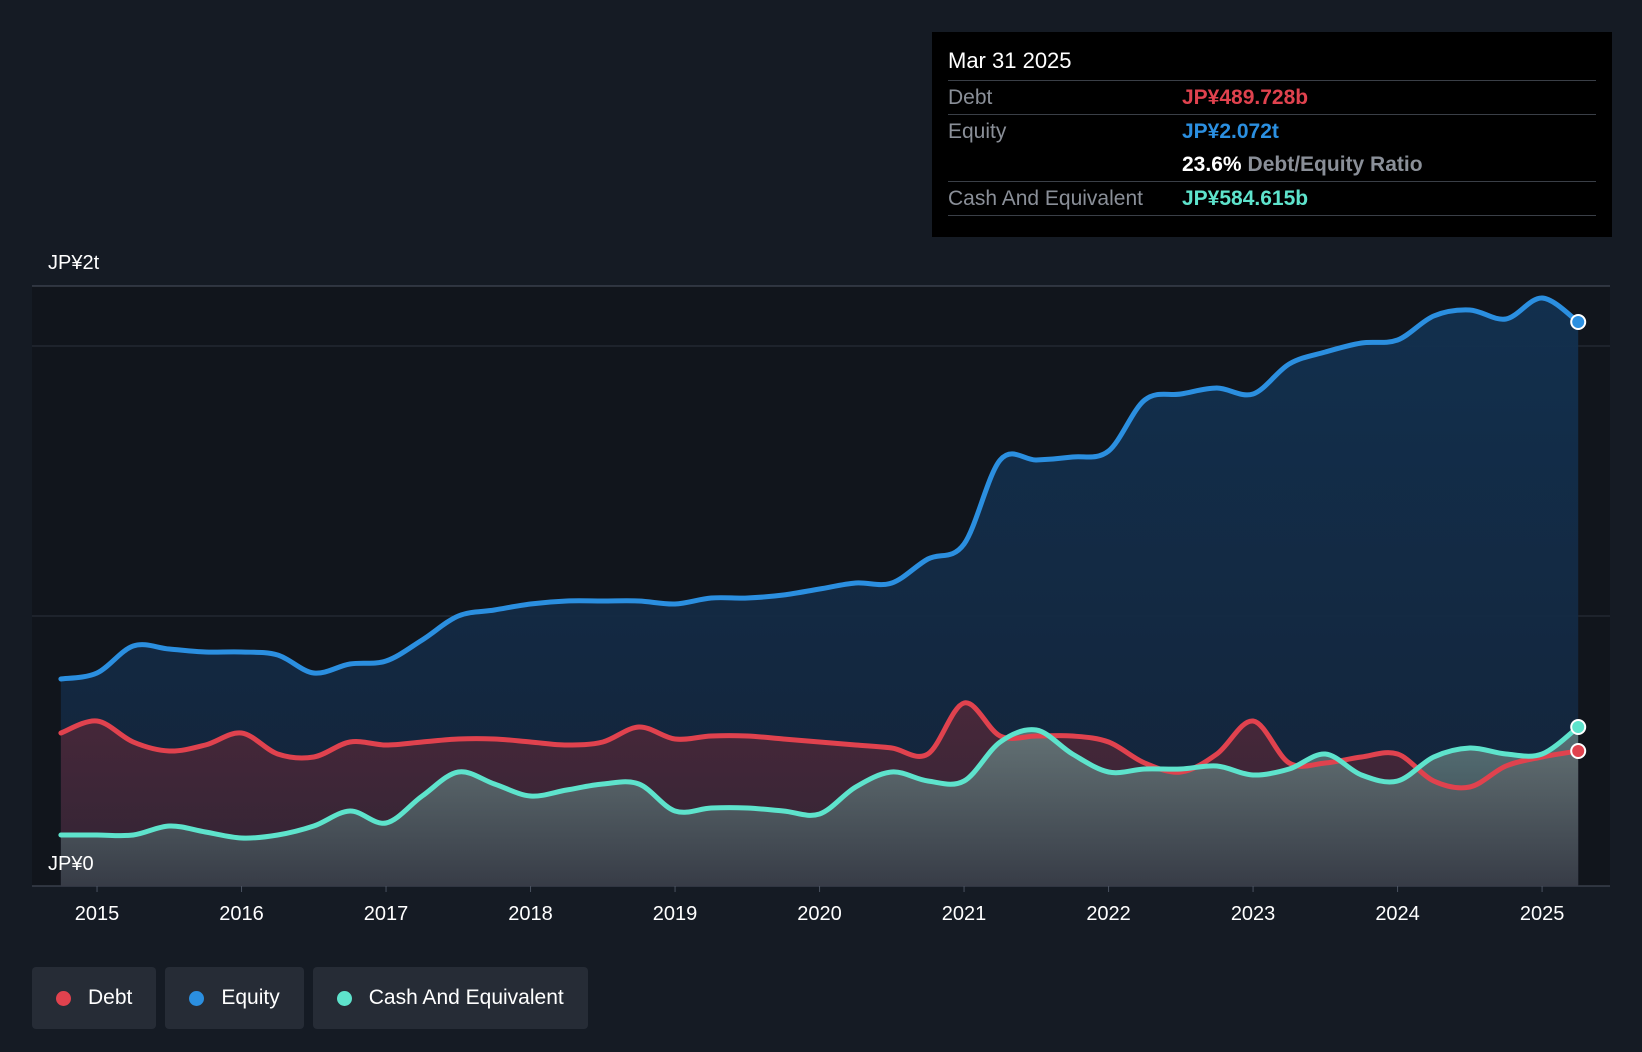 This screenshot has height=1052, width=1642. Describe the element at coordinates (1397, 914) in the screenshot. I see `x-tick-label-2024: 2024` at that location.